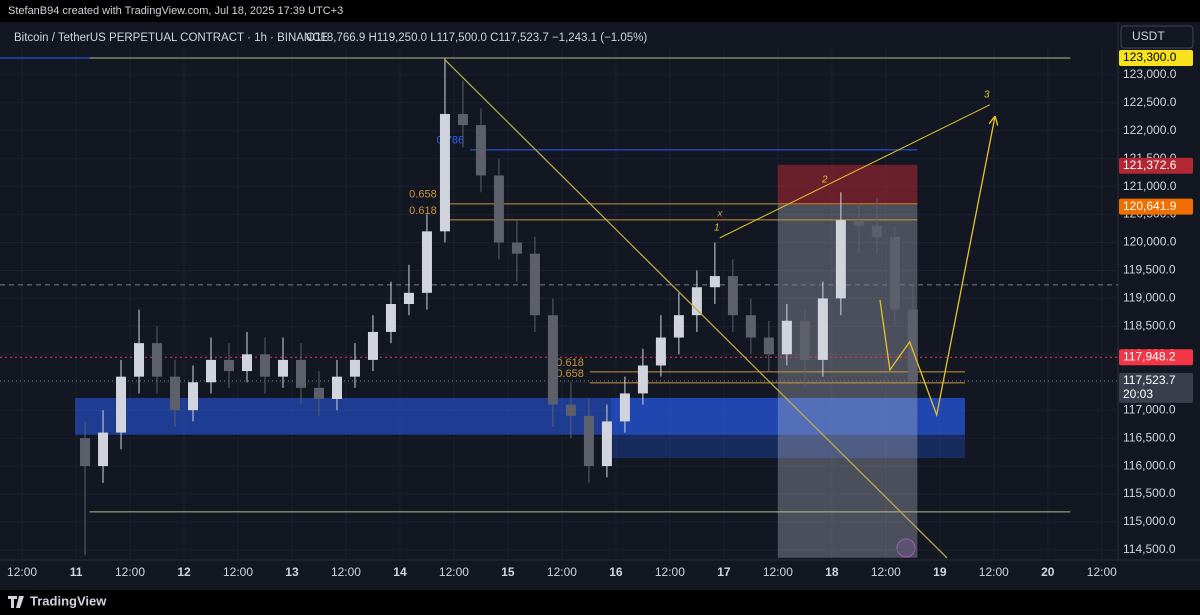 Image resolution: width=1200 pixels, height=615 pixels. Describe the element at coordinates (788, 427) in the screenshot. I see `zone` at that location.